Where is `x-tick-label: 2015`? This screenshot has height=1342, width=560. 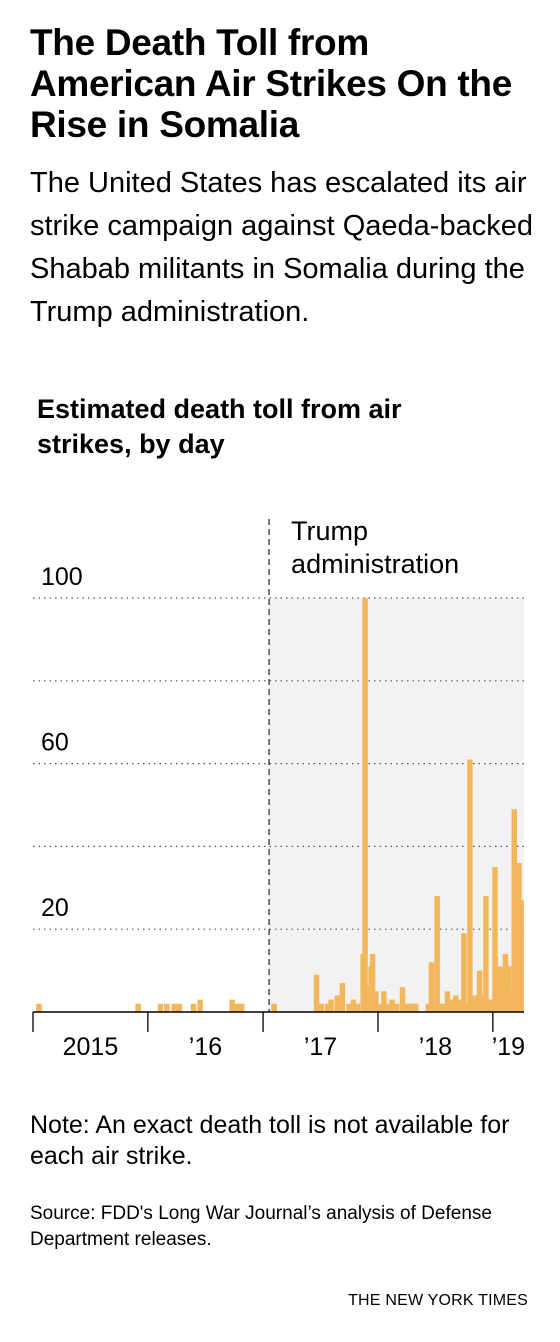 x-tick-label: 2015 is located at coordinates (91, 1047).